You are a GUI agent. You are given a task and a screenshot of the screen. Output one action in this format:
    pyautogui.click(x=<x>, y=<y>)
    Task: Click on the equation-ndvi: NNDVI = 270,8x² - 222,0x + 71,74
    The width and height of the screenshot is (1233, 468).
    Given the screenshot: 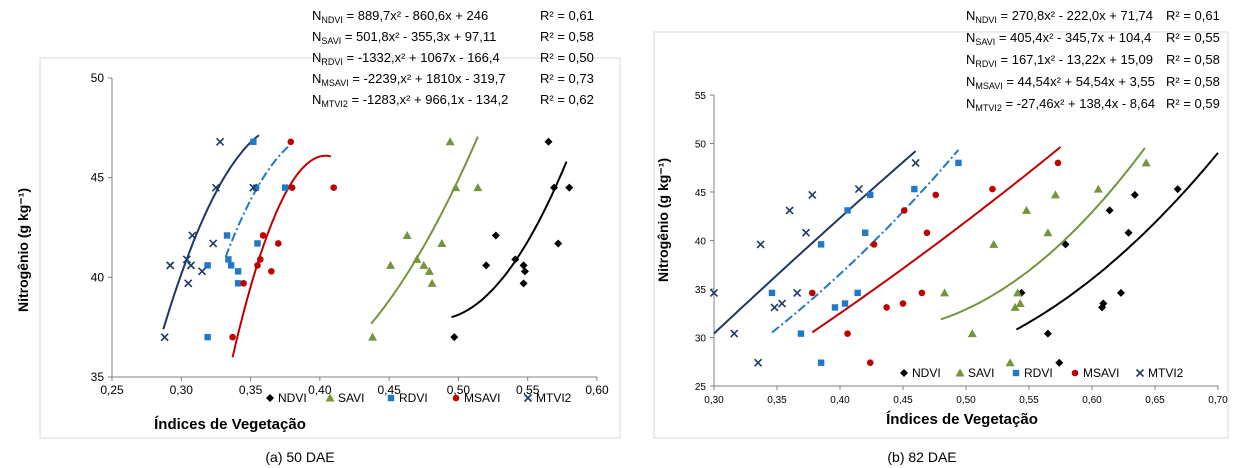 What is the action you would take?
    pyautogui.click(x=1059, y=16)
    